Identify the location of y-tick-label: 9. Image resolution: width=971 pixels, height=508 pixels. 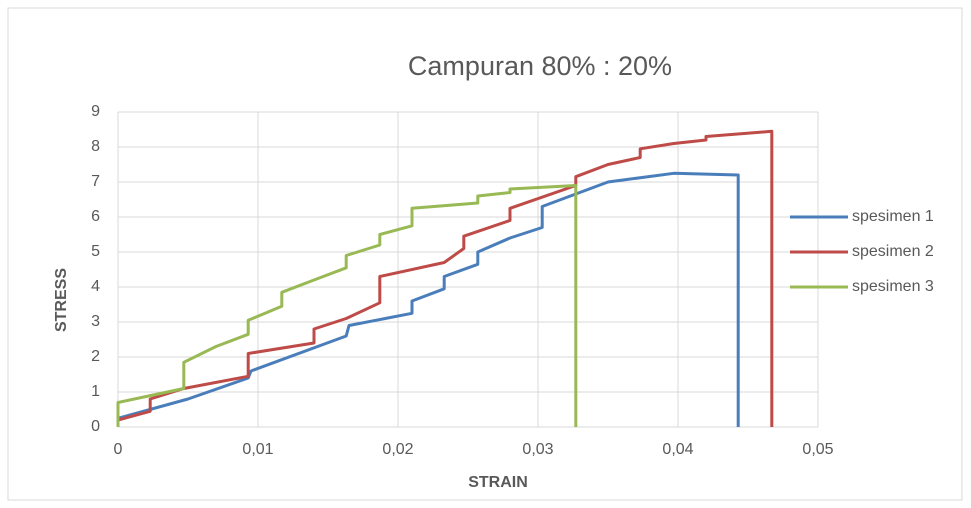
(95, 111).